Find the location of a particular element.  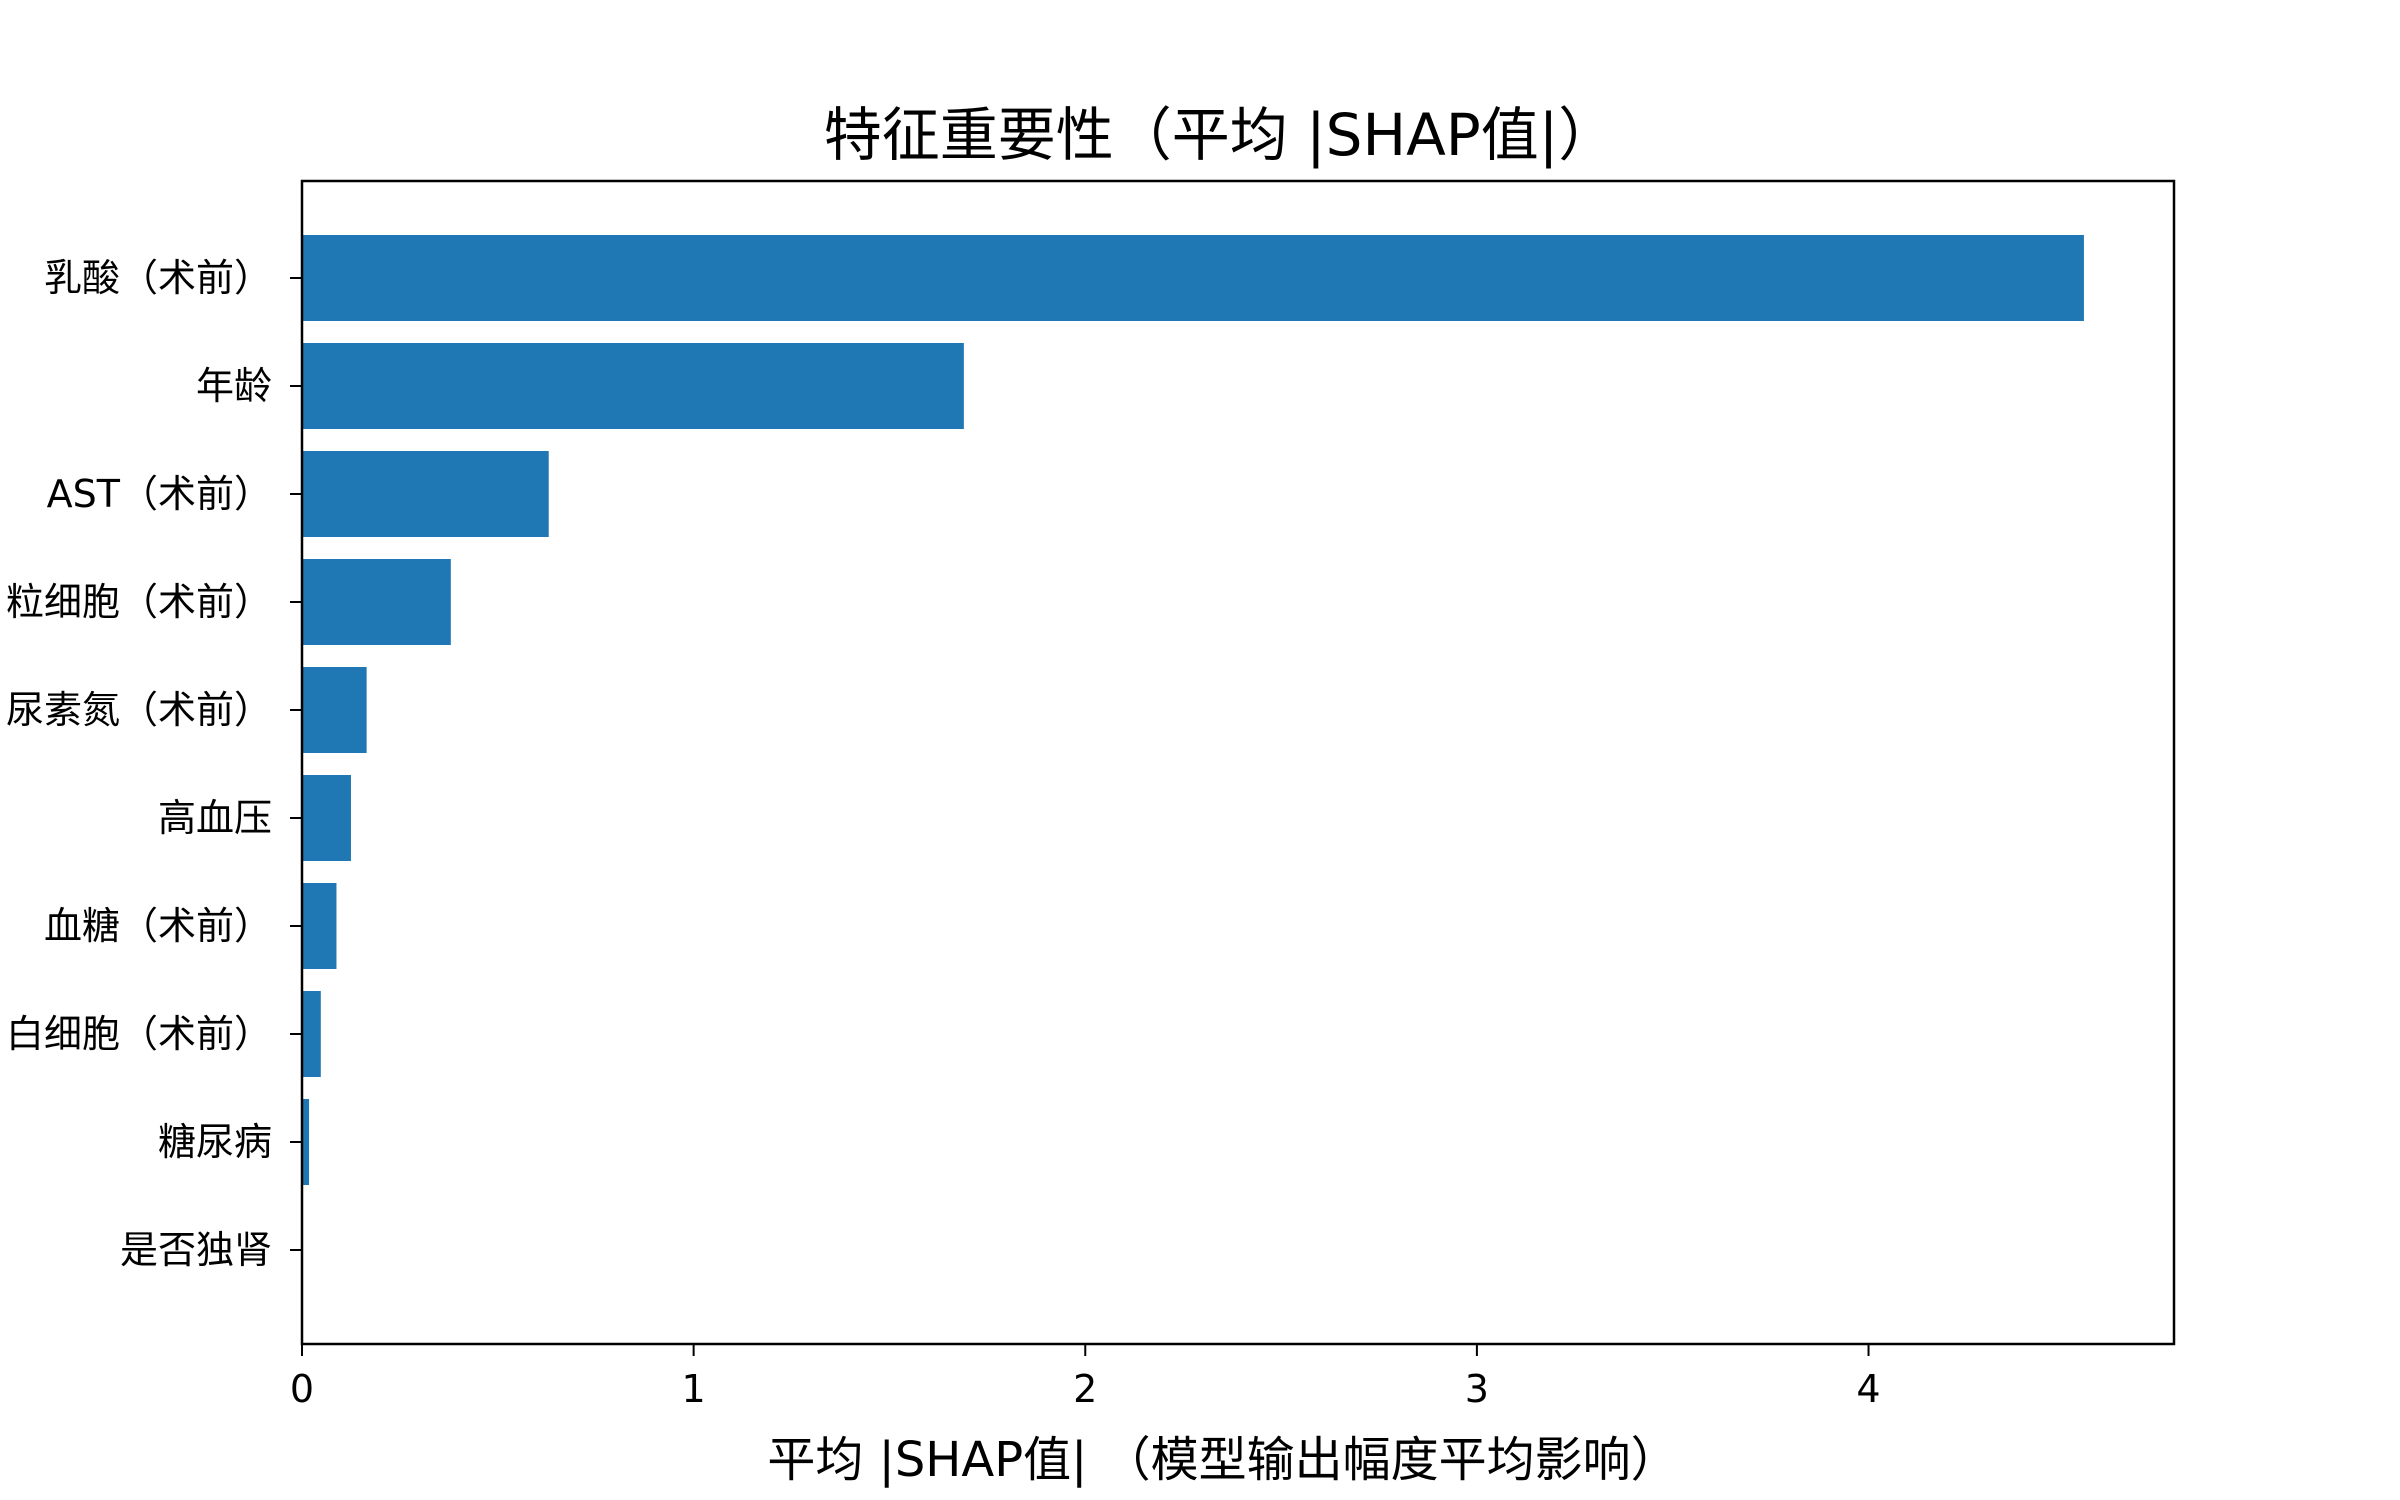

y-tick-label-0: 乳酸（术前） is located at coordinates (158, 278).